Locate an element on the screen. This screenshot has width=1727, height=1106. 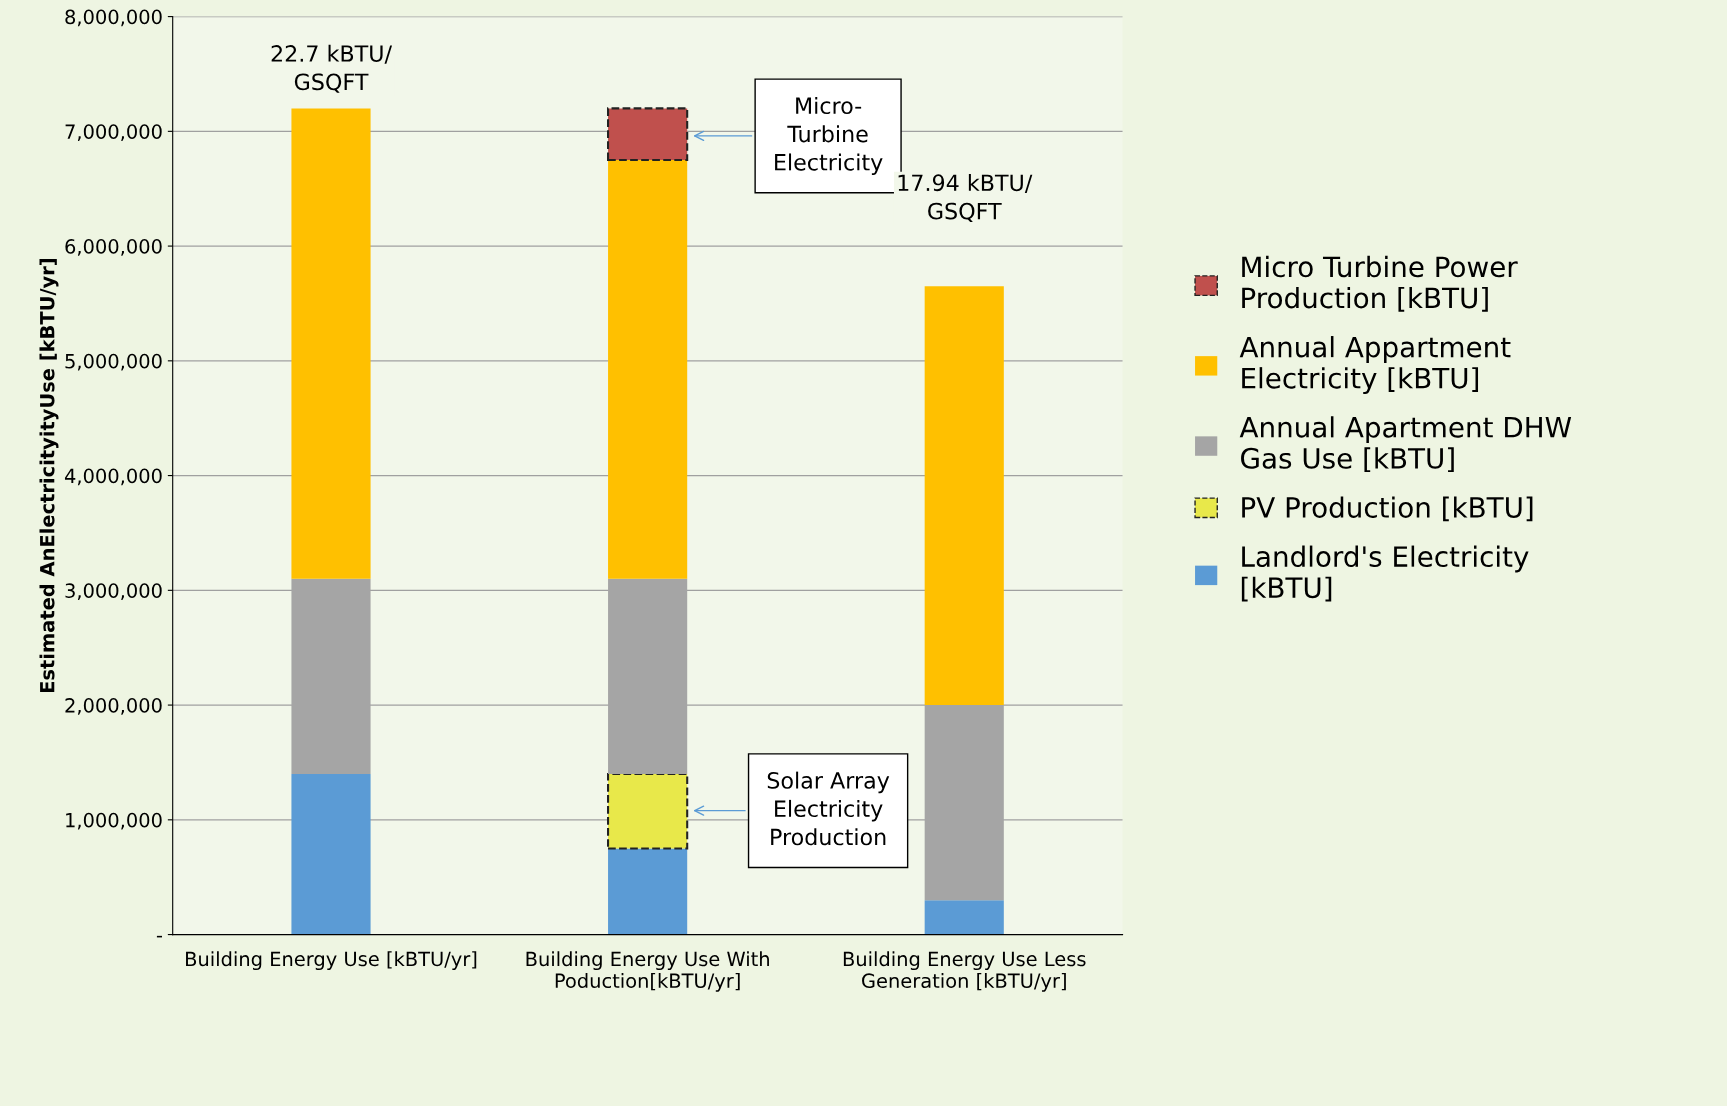
y-tick-label: 4,000,000 is located at coordinates (113, 477).